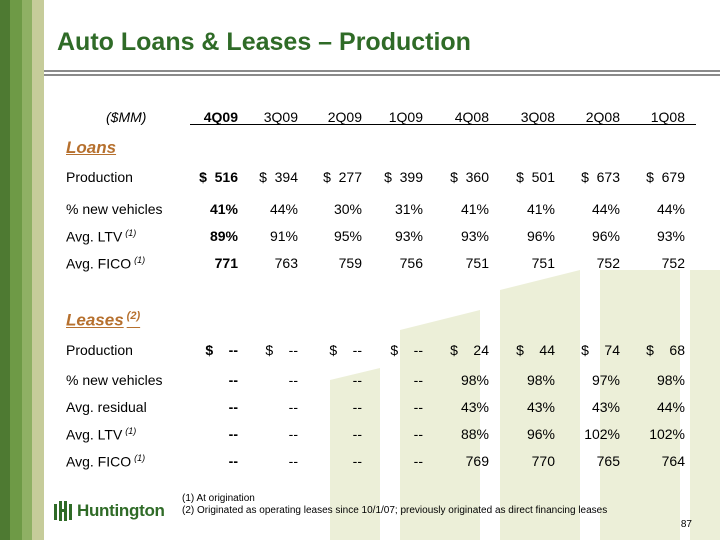 Image resolution: width=720 pixels, height=540 pixels. Describe the element at coordinates (283, 236) in the screenshot. I see `loans-cell: 91%` at that location.